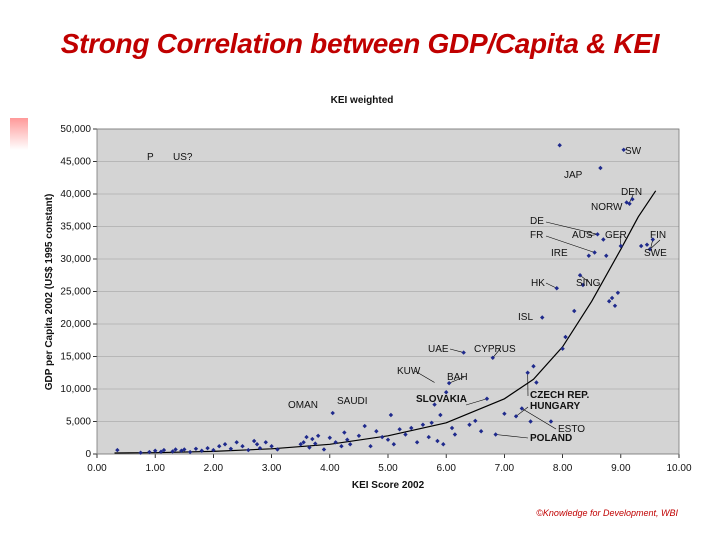  Describe the element at coordinates (97, 468) in the screenshot. I see `x-tick-label: 0.00` at that location.